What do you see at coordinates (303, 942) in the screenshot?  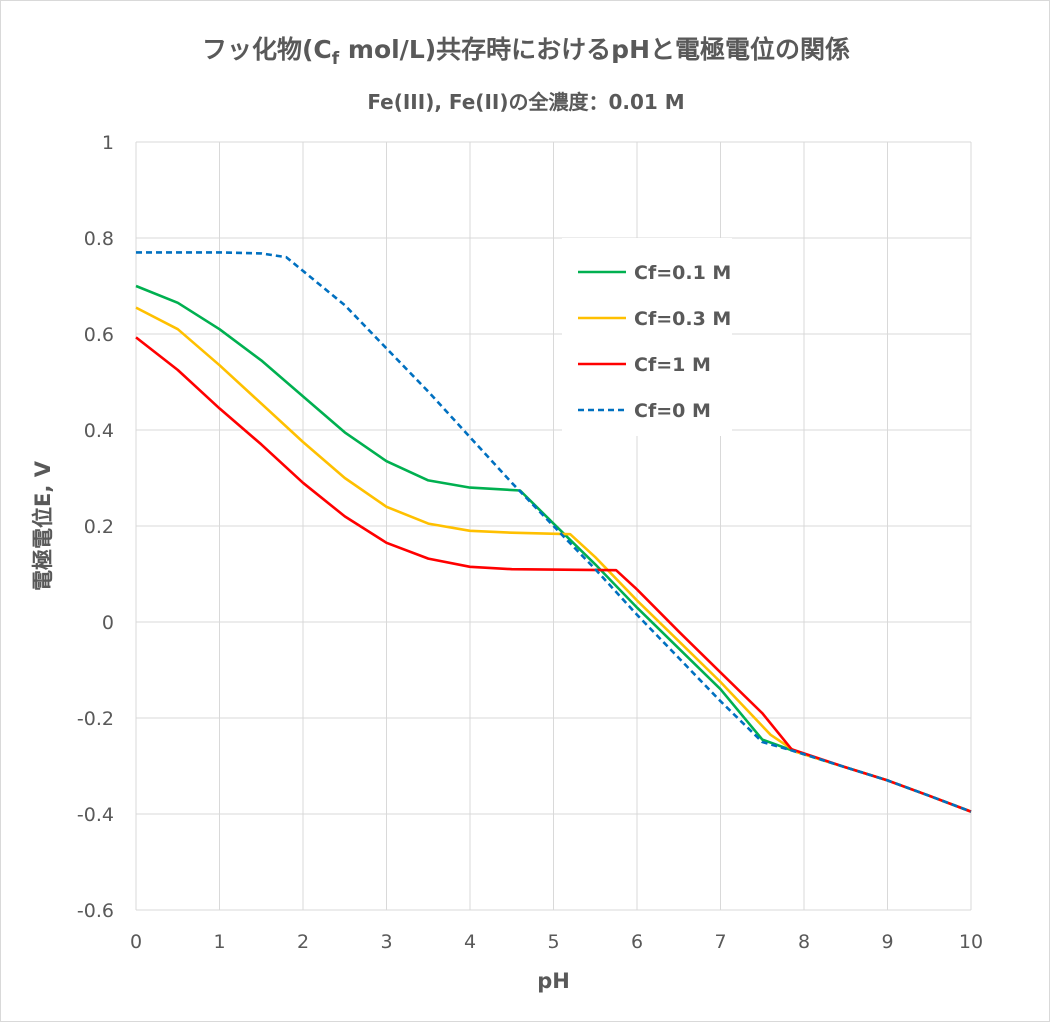 I see `x-tick-label: 2` at bounding box center [303, 942].